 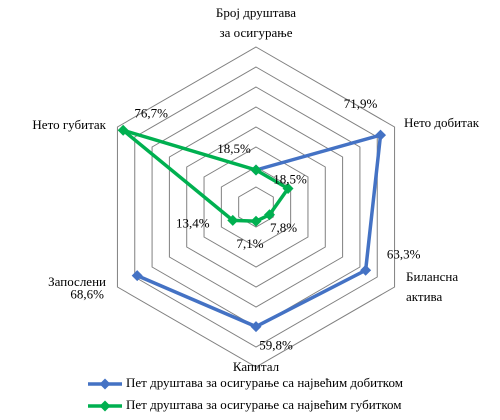 I want to click on value-label: 7,1%, so click(x=249, y=243).